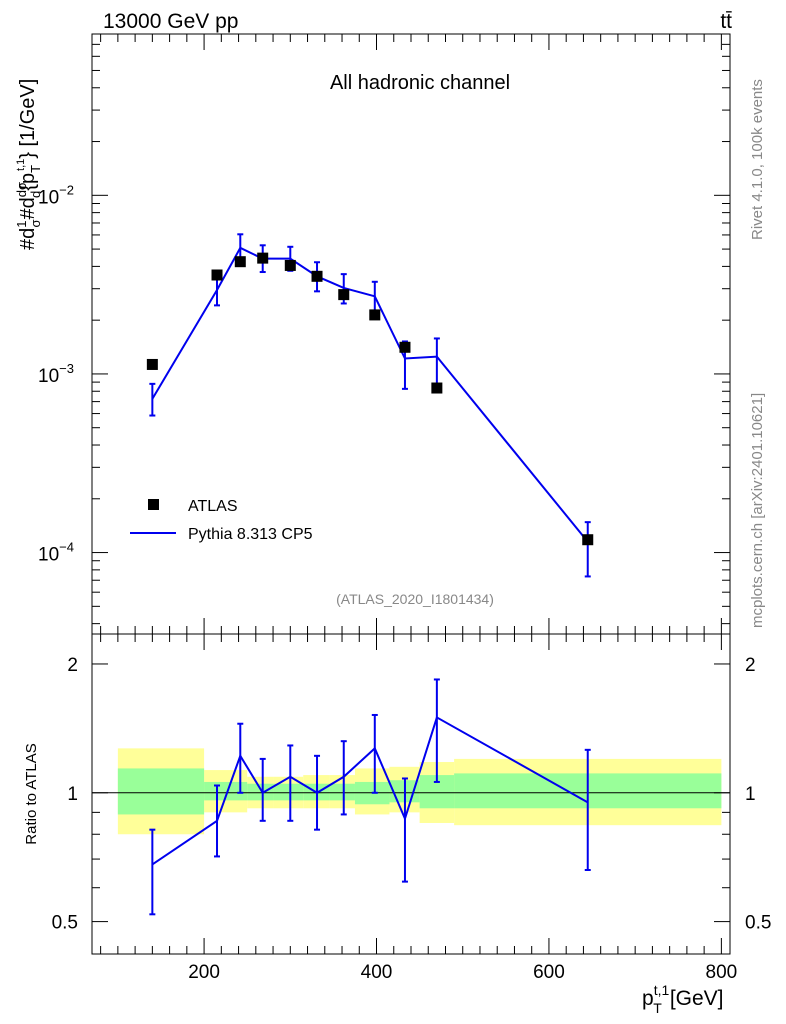 The image size is (786, 1024). Describe the element at coordinates (757, 510) in the screenshot. I see `mcplots-reference-label: mcplots.cern.ch [arXiv:2401.10621]` at that location.